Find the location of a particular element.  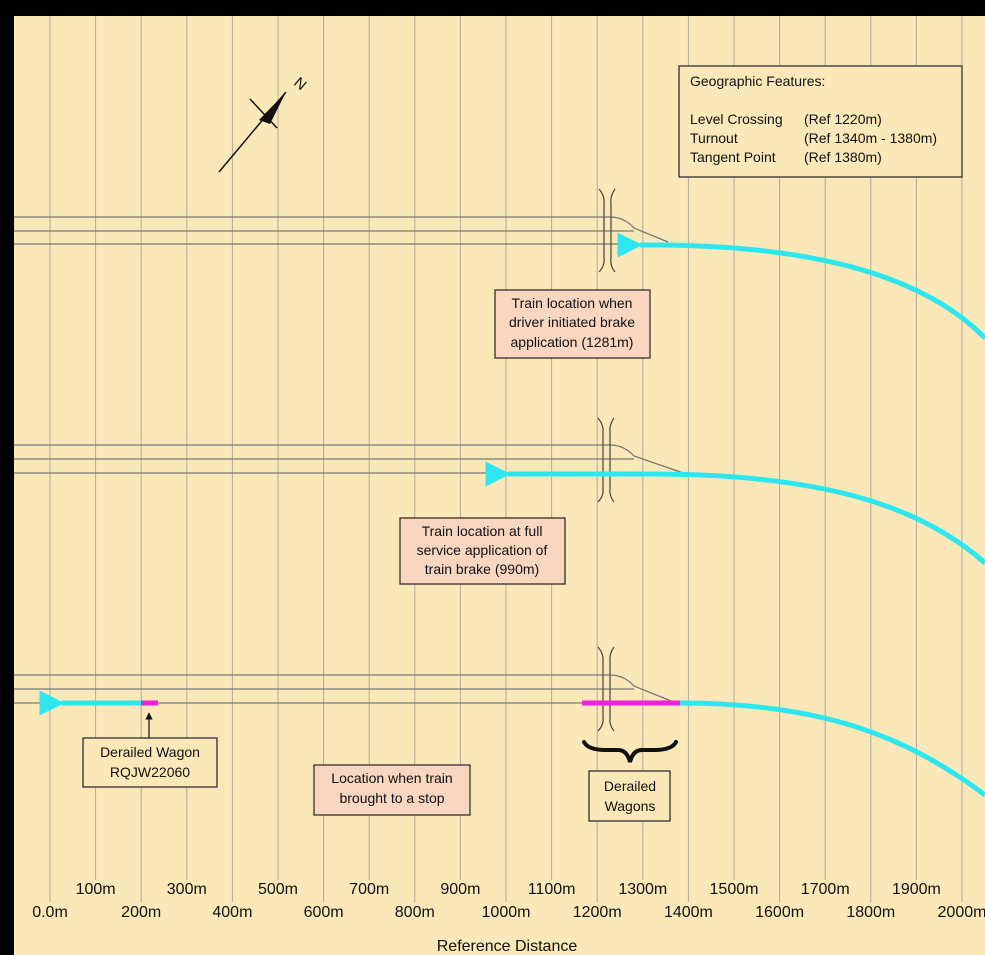

tick-label-minor: 1700m is located at coordinates (825, 889).